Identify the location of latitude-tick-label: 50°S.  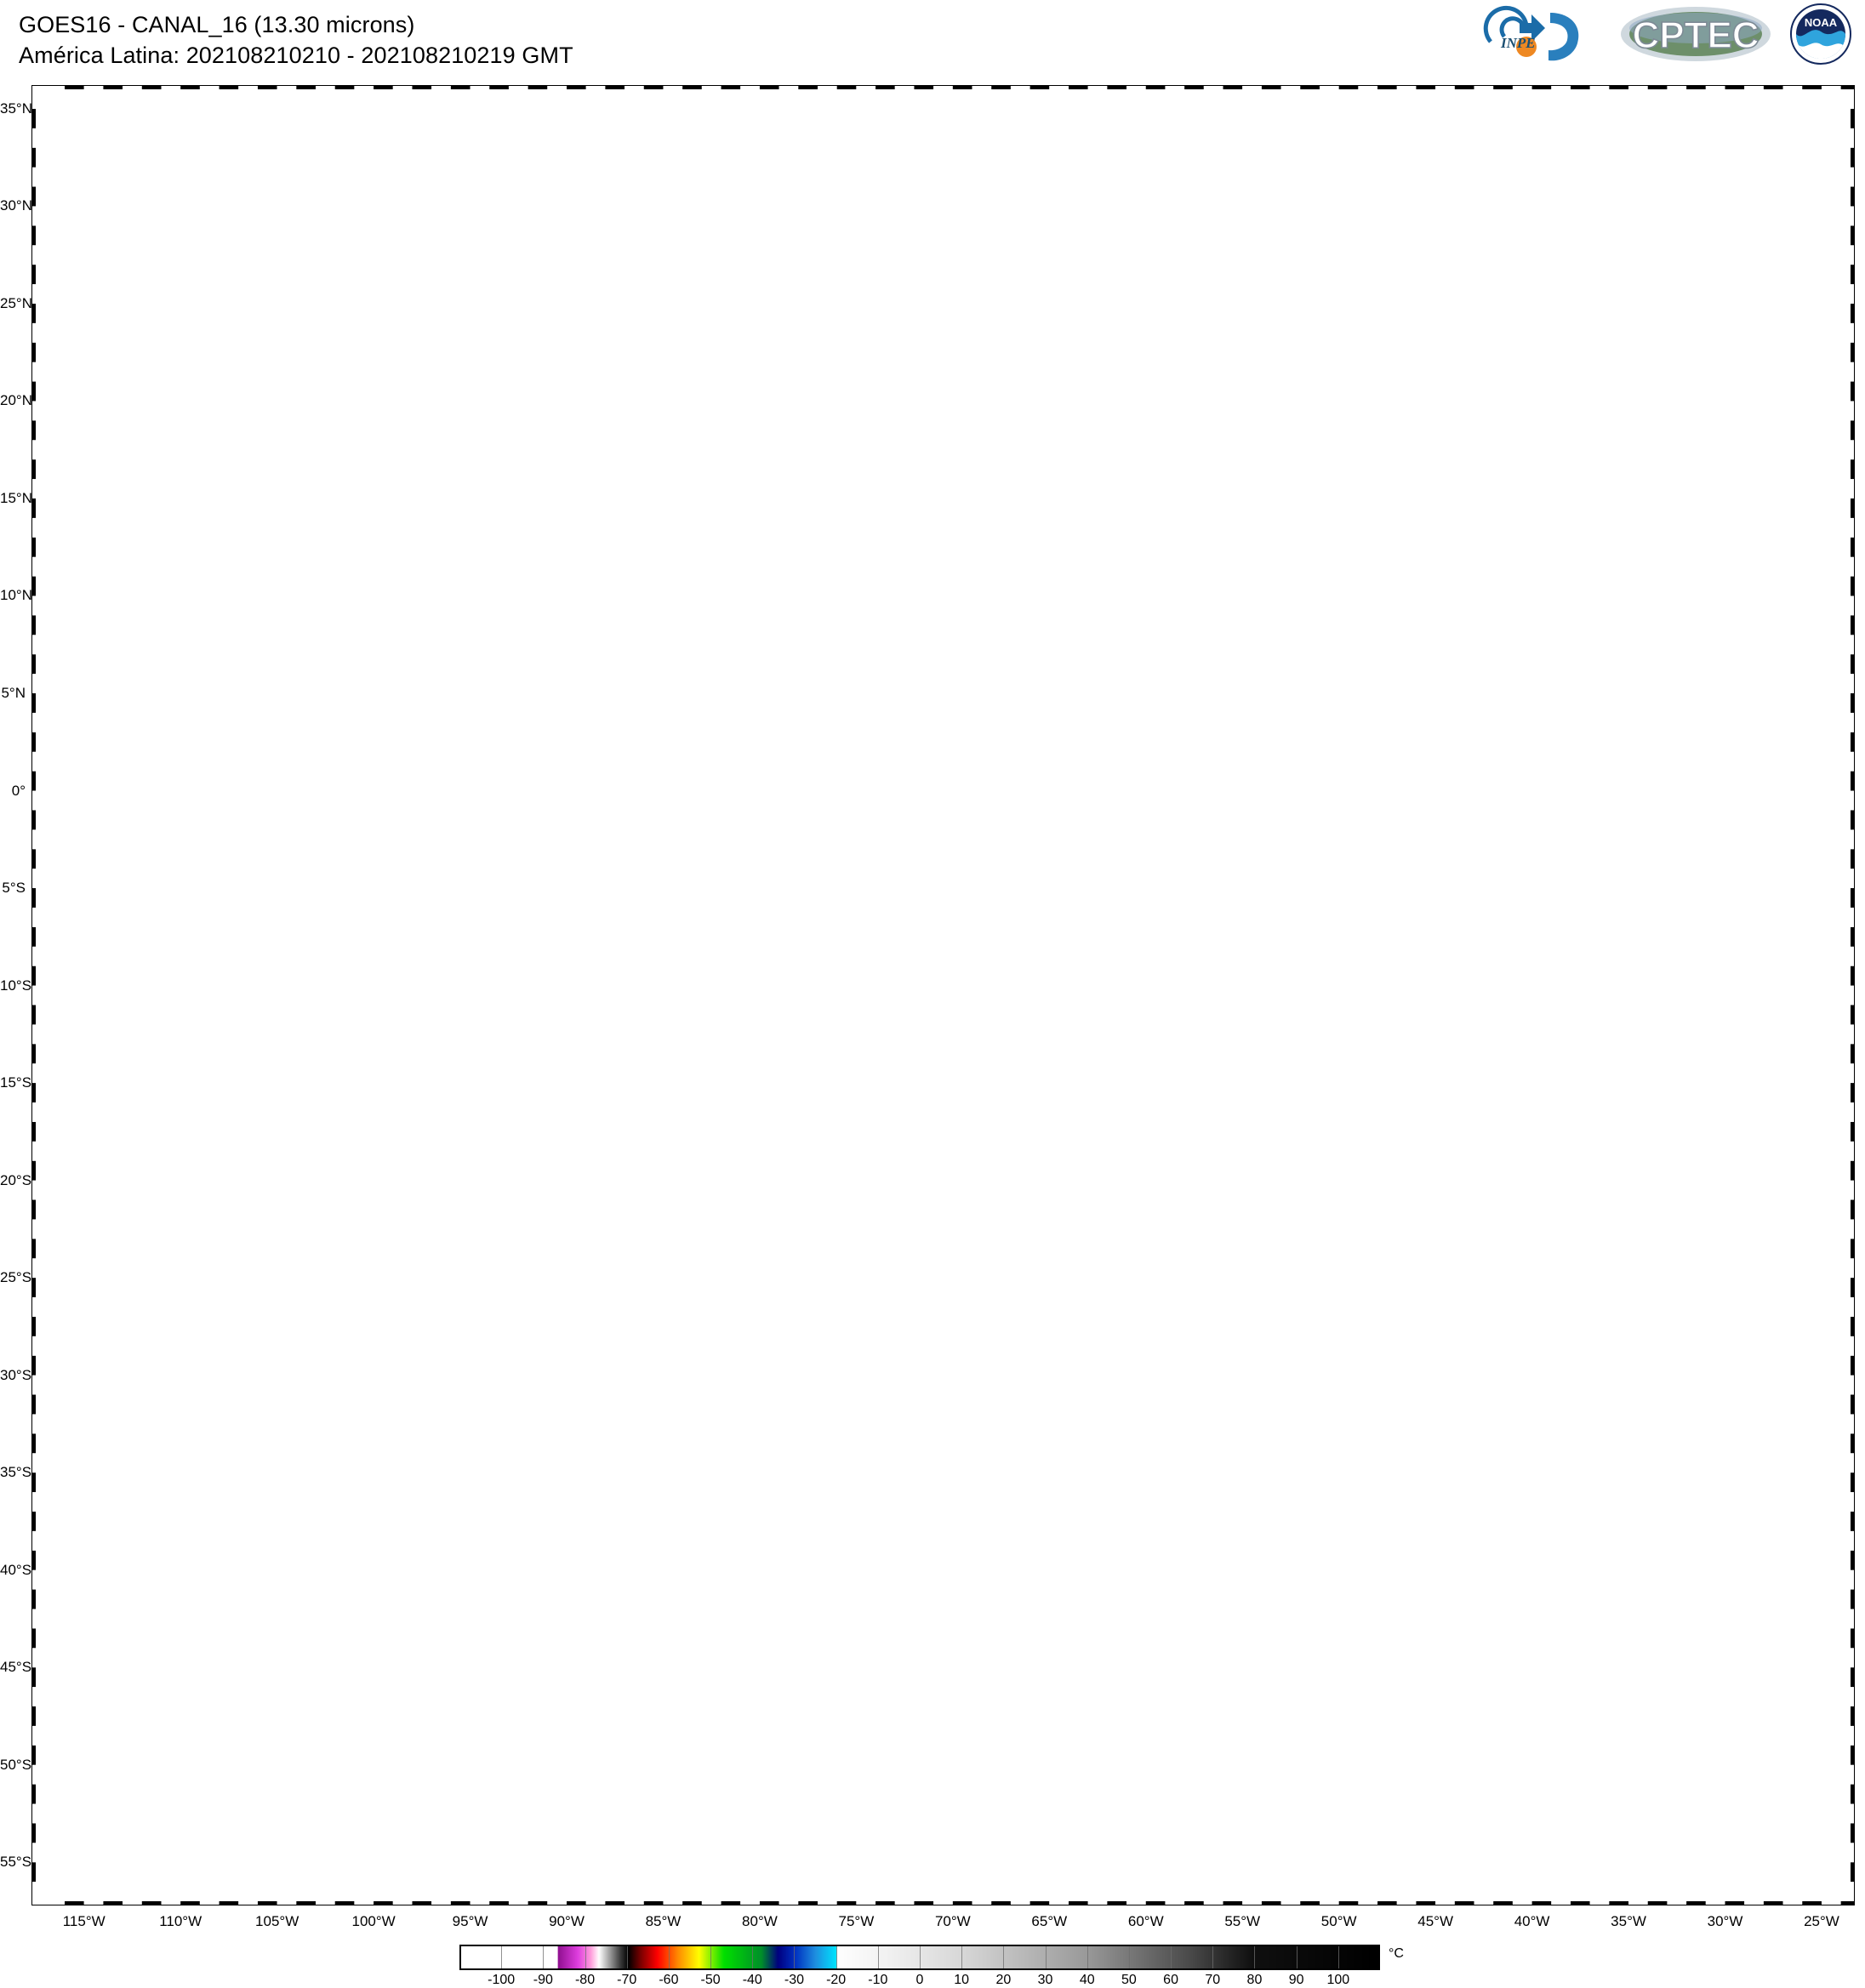
(16, 1765).